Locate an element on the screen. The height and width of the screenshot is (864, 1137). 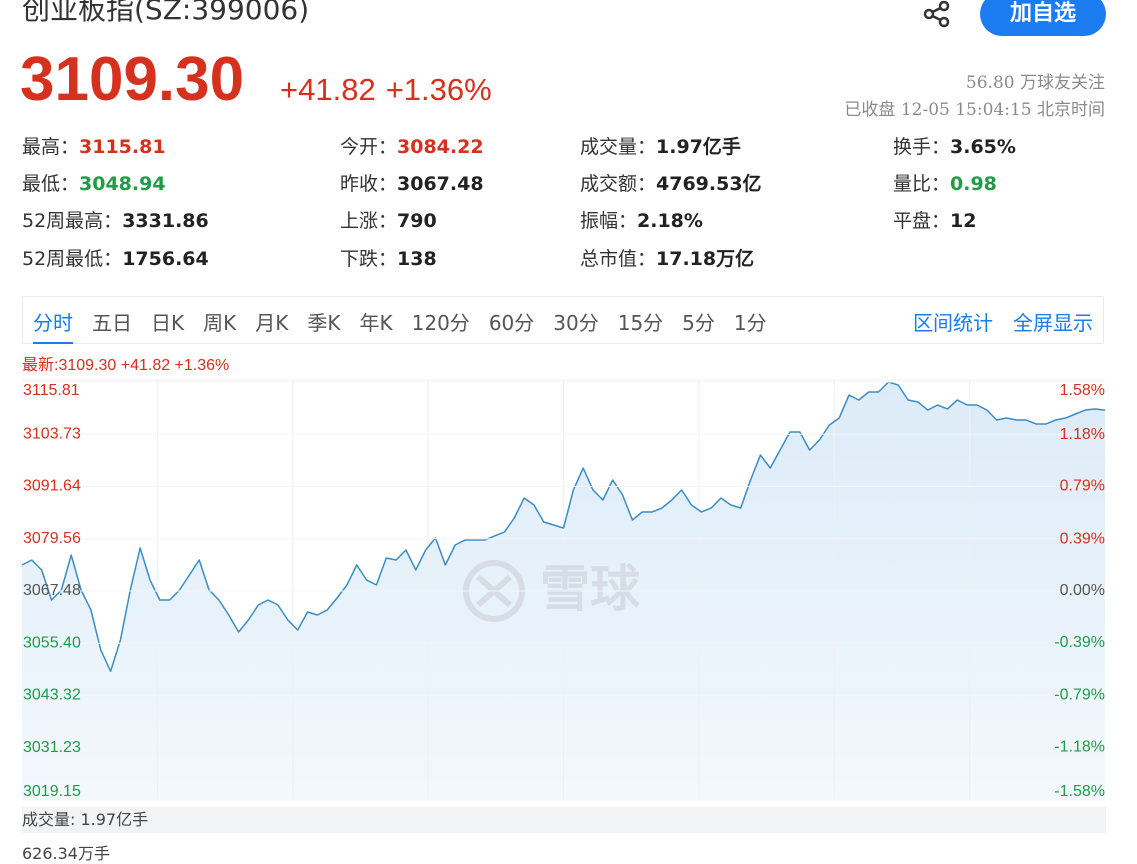
stat-label: 振幅： is located at coordinates (609, 221).